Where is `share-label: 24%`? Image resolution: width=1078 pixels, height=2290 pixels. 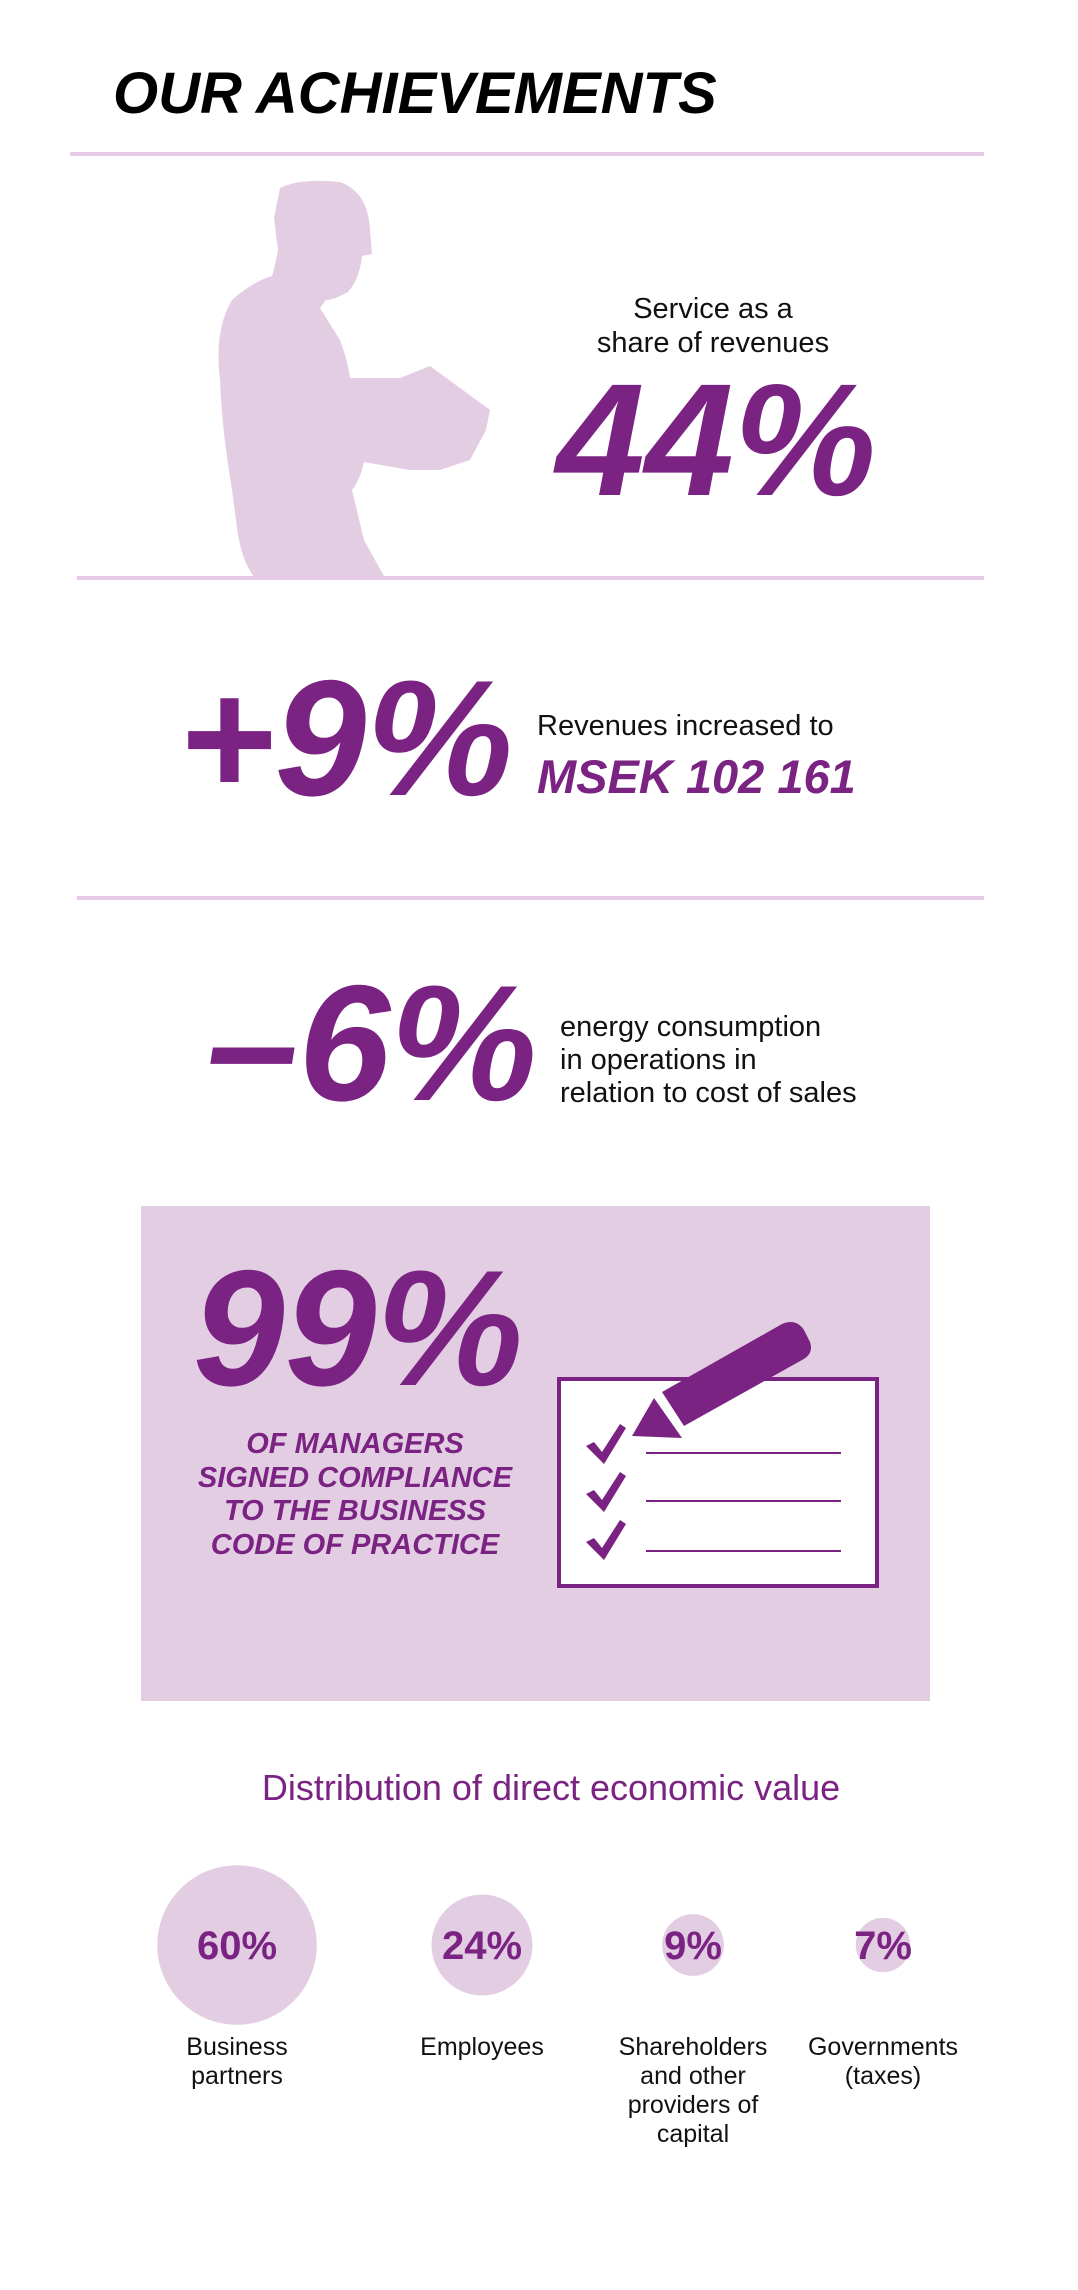
share-label: 24% is located at coordinates (482, 1946).